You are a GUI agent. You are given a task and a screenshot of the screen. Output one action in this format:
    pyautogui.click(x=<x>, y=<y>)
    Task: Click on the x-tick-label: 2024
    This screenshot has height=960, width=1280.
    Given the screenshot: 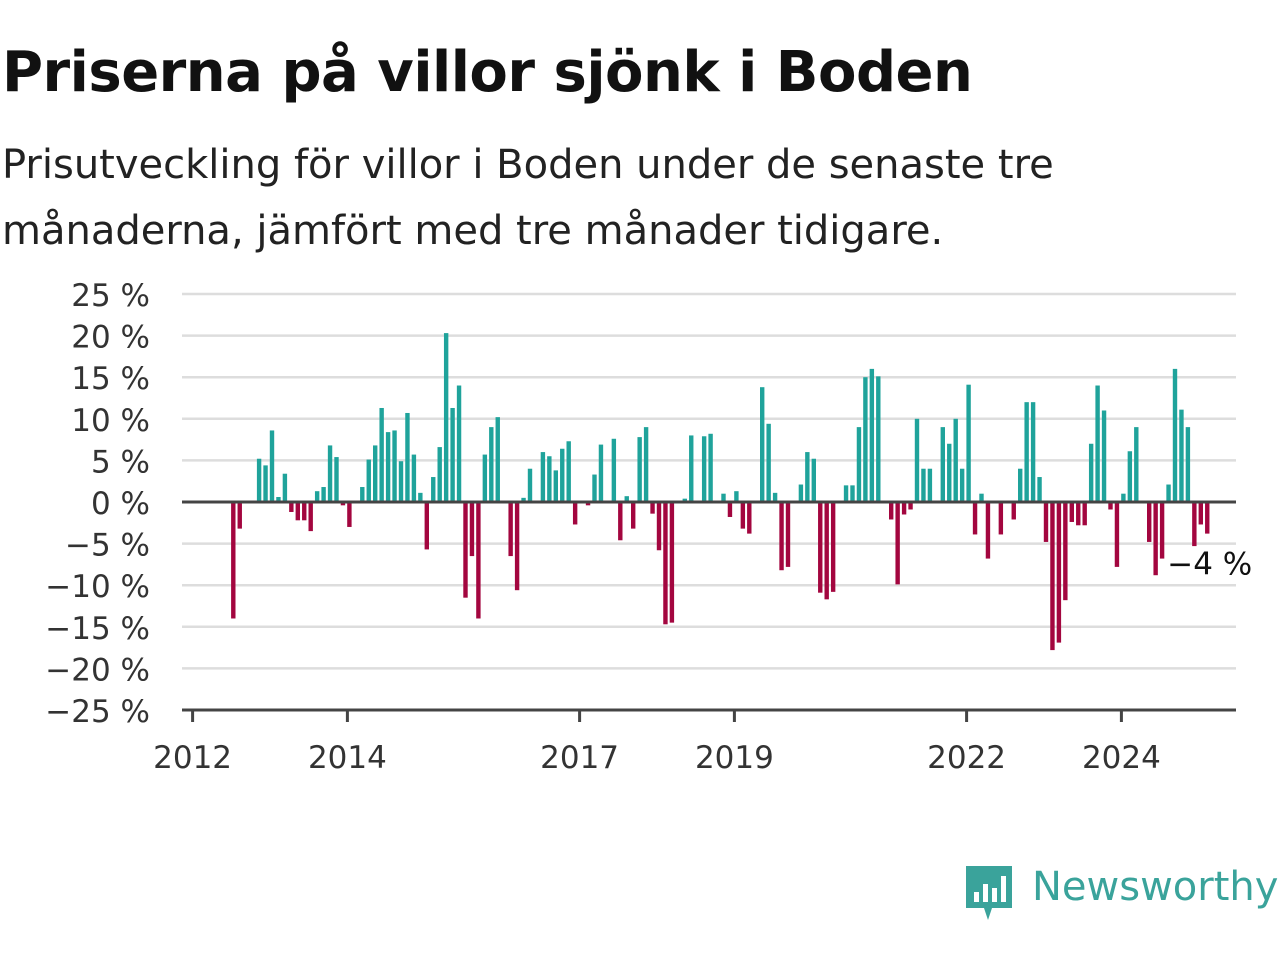 What is the action you would take?
    pyautogui.click(x=1121, y=758)
    